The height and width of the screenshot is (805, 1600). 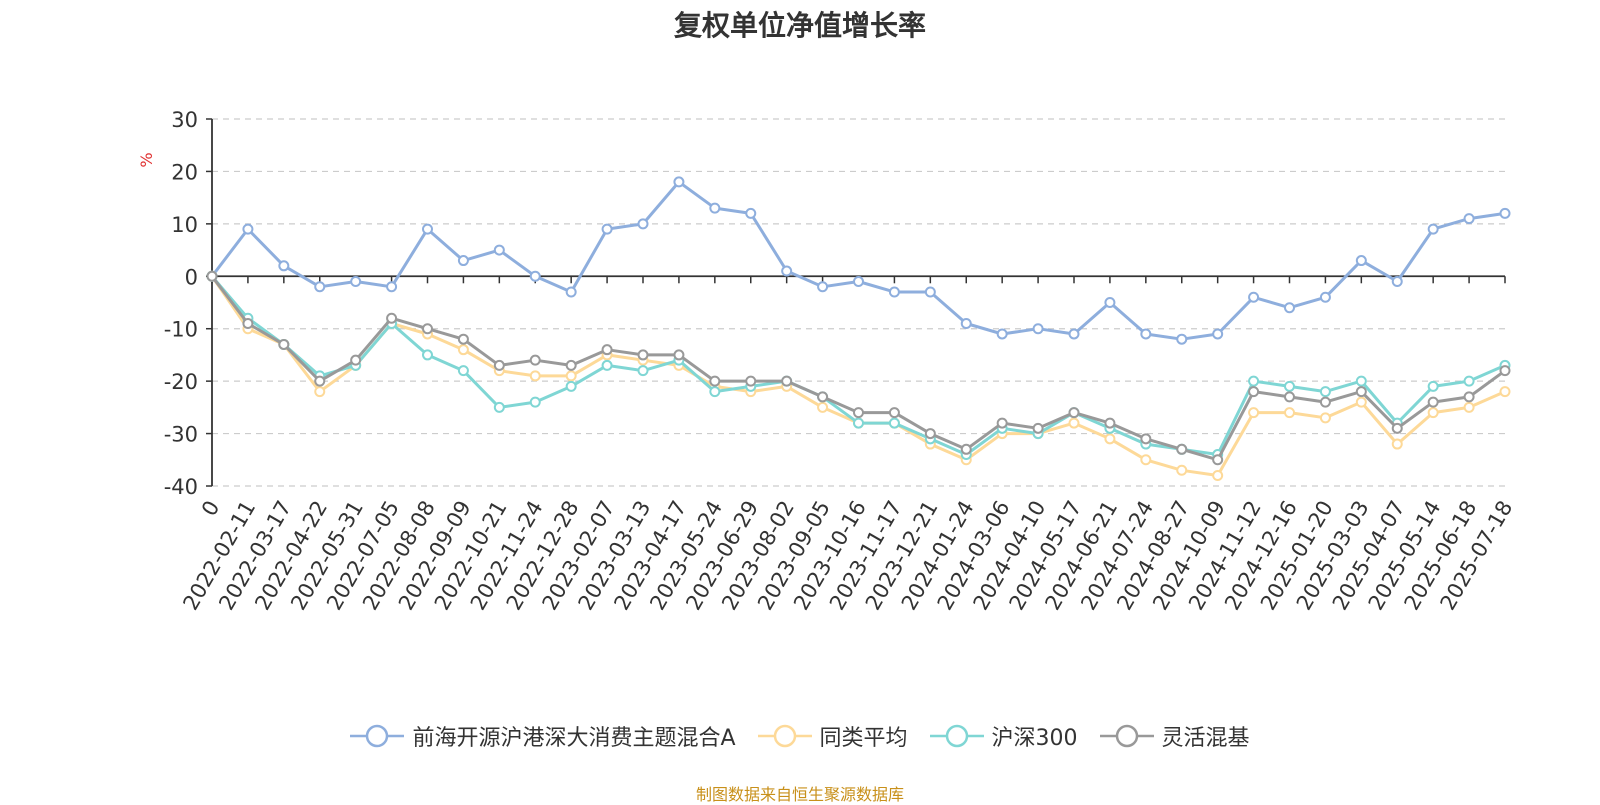 I want to click on legend-item: 沪深300, so click(x=1003, y=736).